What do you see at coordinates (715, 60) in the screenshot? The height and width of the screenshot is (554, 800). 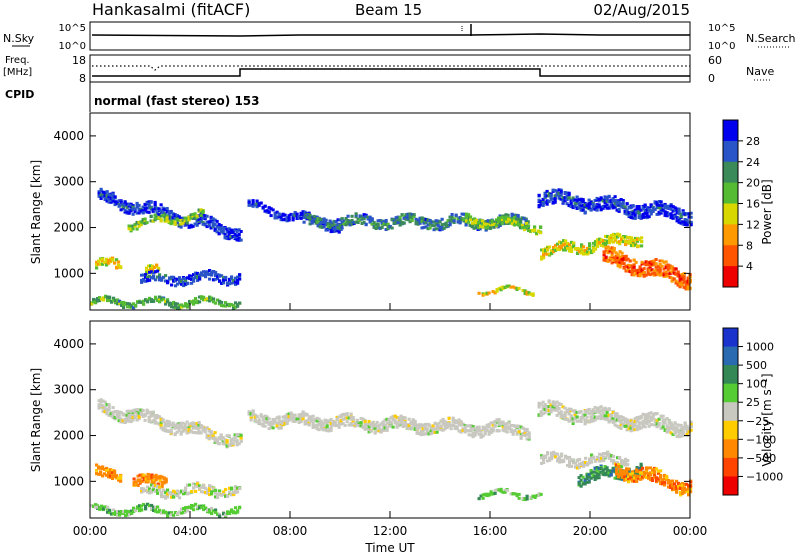 I see `nave-tick-high: 60` at bounding box center [715, 60].